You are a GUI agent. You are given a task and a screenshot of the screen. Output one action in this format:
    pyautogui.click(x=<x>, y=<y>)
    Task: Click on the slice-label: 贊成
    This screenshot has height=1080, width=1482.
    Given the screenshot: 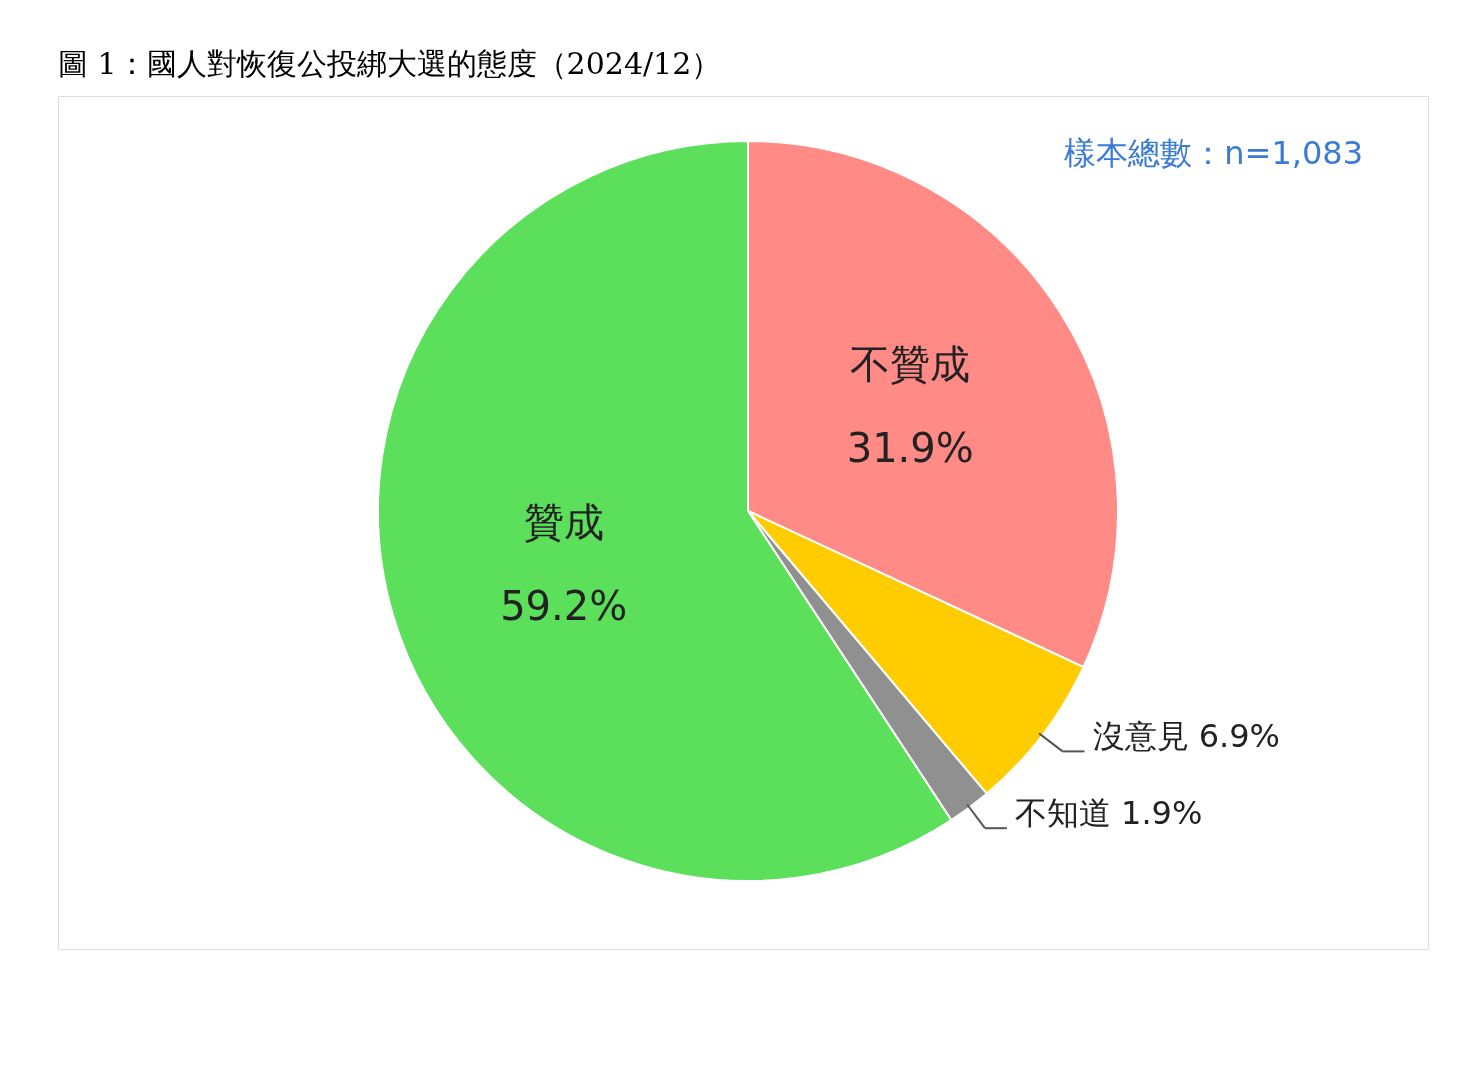 What is the action you would take?
    pyautogui.click(x=563, y=522)
    